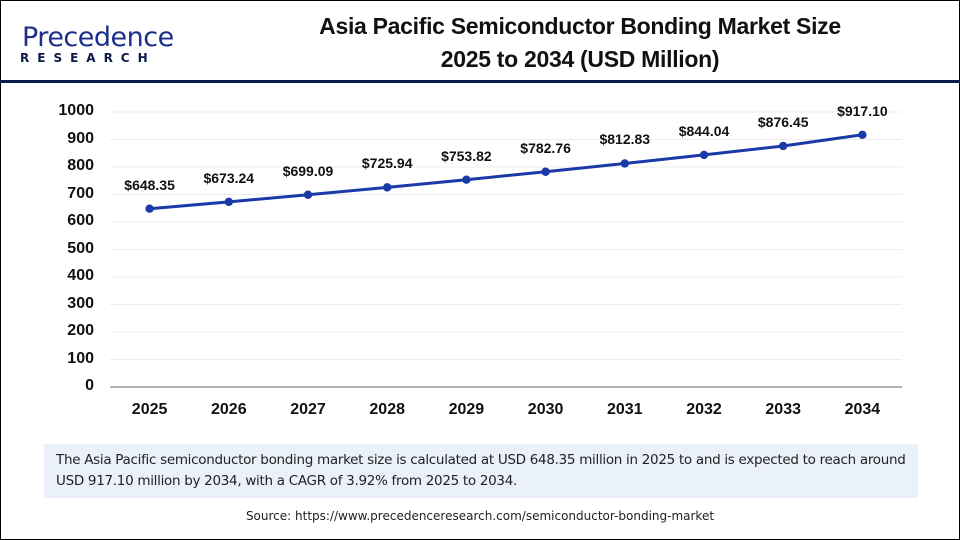  I want to click on y-tick-label: 300, so click(80, 303).